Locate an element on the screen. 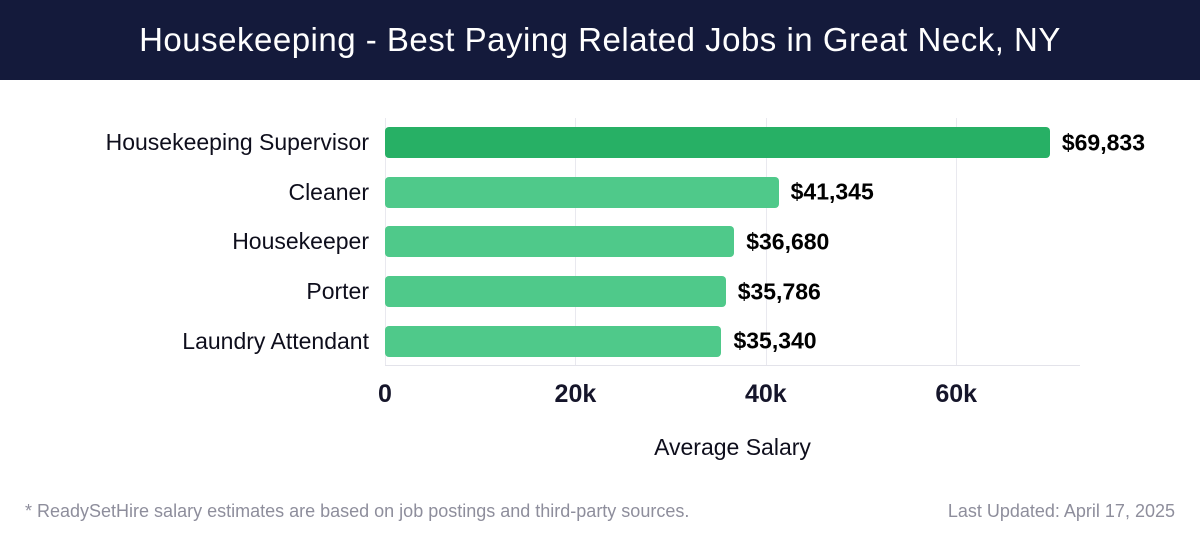 The height and width of the screenshot is (540, 1200). bar-track: $41,345 is located at coordinates (732, 192).